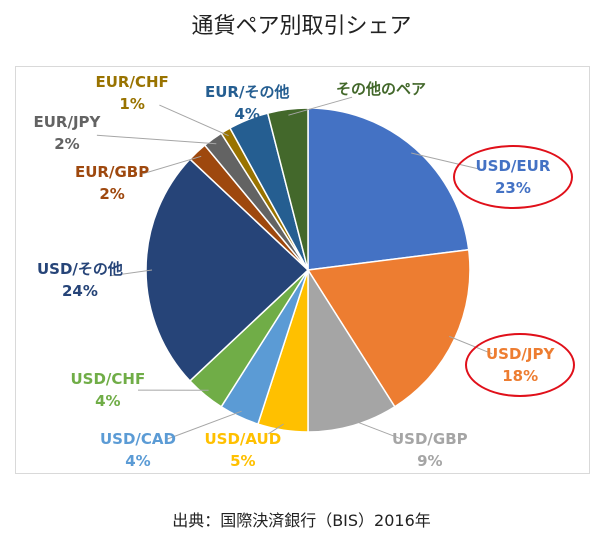  Describe the element at coordinates (112, 172) in the screenshot. I see `slice-label-name: EUR/GBP` at that location.